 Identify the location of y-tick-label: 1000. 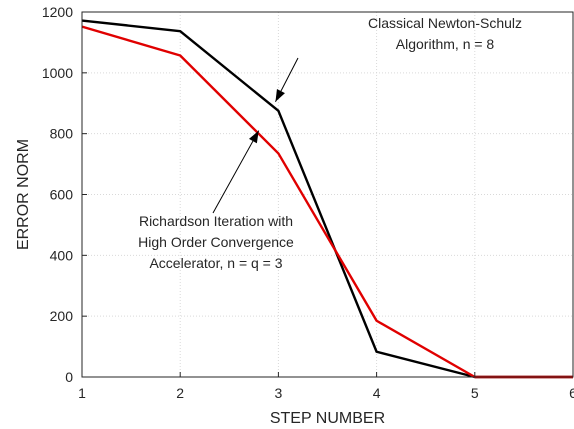
(57, 73).